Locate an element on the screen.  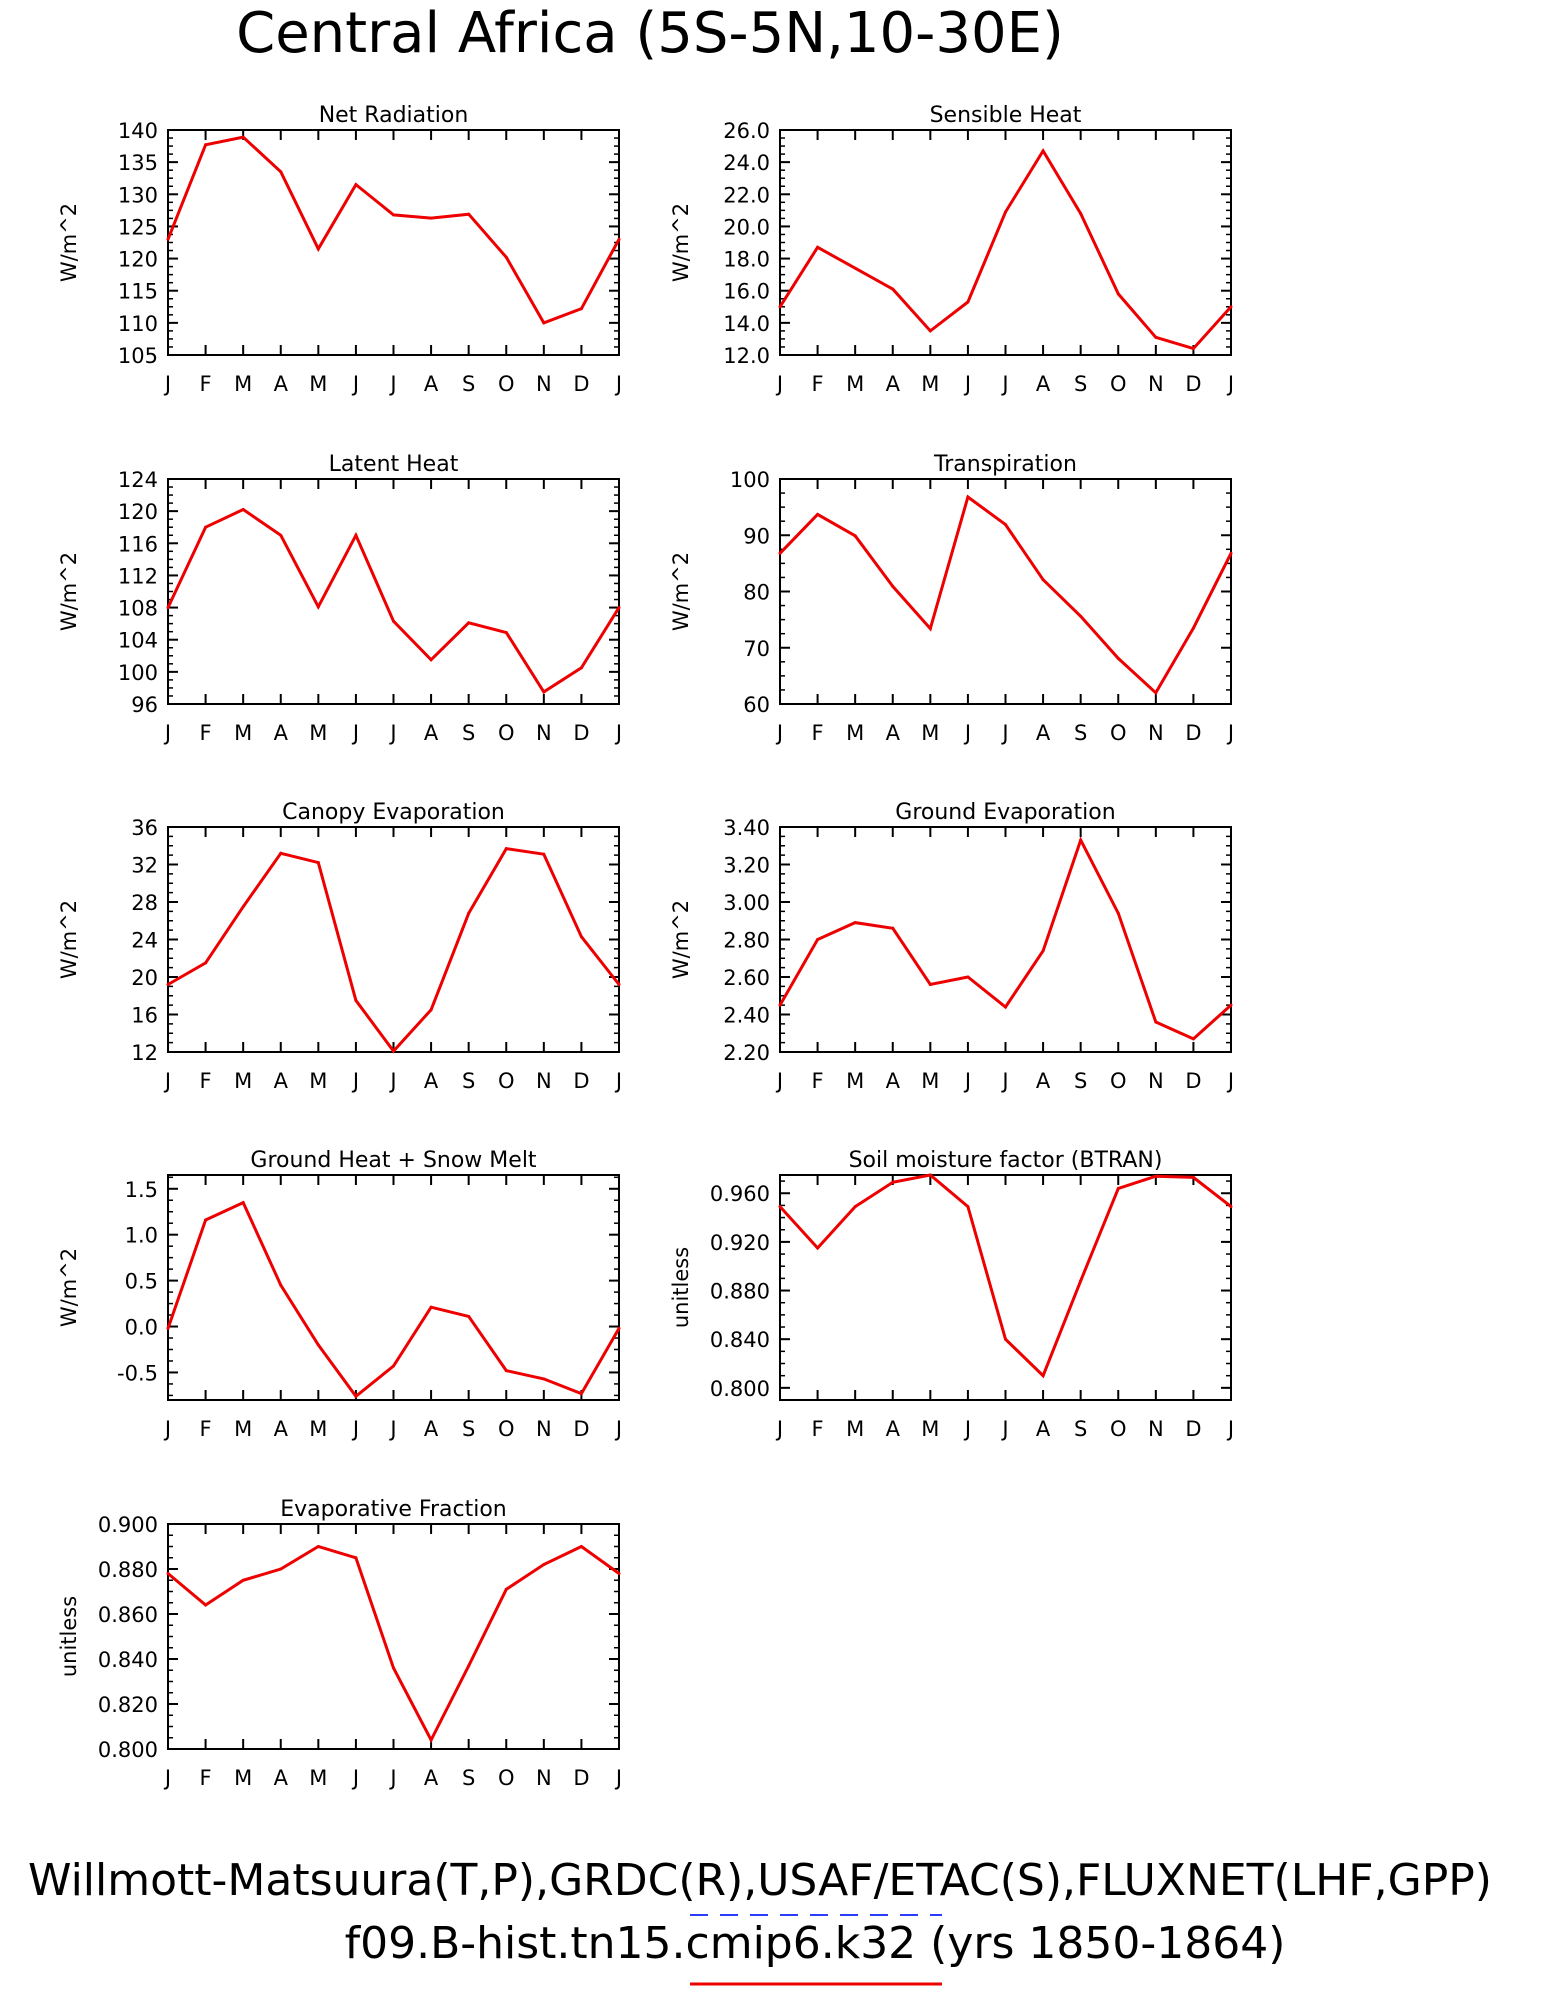
y-tick-label: 130 is located at coordinates (138, 195).